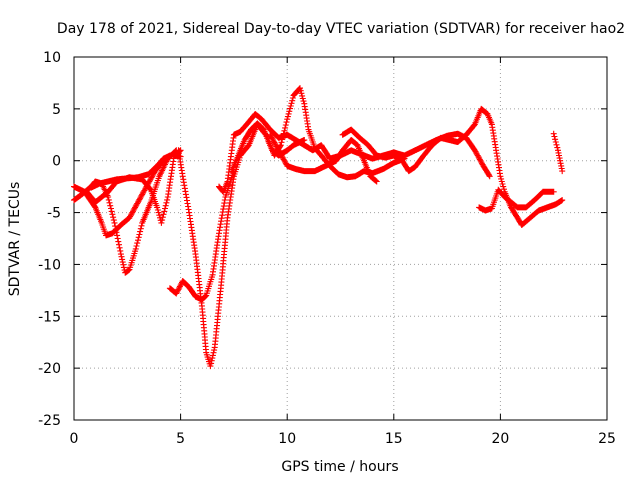 This screenshot has width=640, height=480. I want to click on y-tick-label: 0, so click(56, 162).